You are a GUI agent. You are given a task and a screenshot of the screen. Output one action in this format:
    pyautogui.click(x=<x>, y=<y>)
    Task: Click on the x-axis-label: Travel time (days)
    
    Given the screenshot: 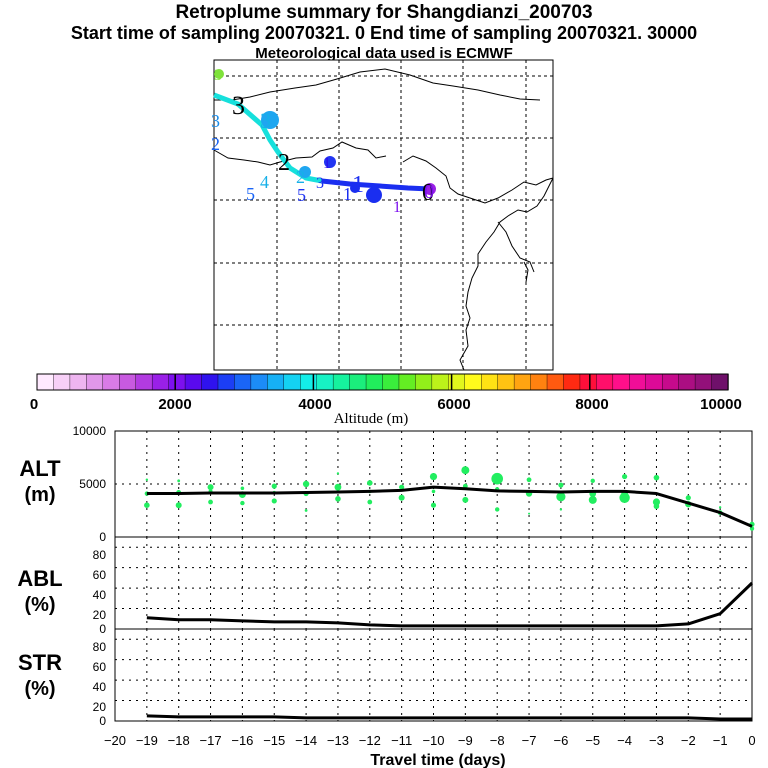 What is the action you would take?
    pyautogui.click(x=437, y=760)
    